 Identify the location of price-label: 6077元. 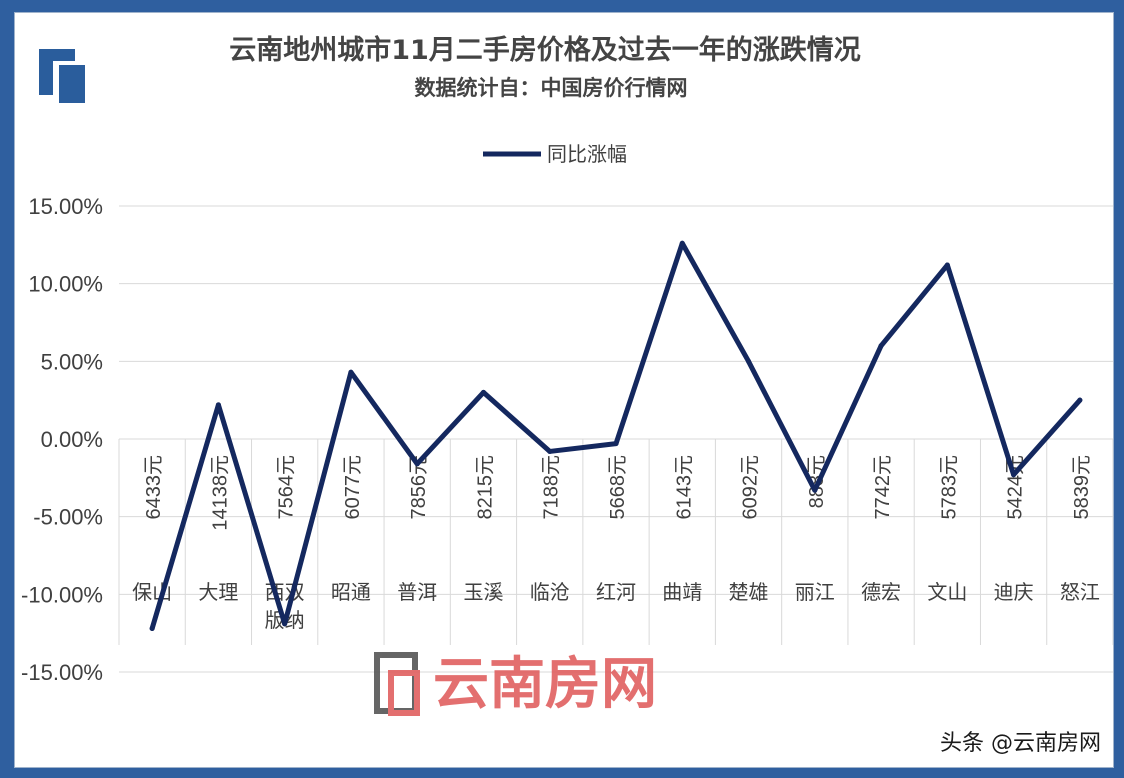
(353, 487).